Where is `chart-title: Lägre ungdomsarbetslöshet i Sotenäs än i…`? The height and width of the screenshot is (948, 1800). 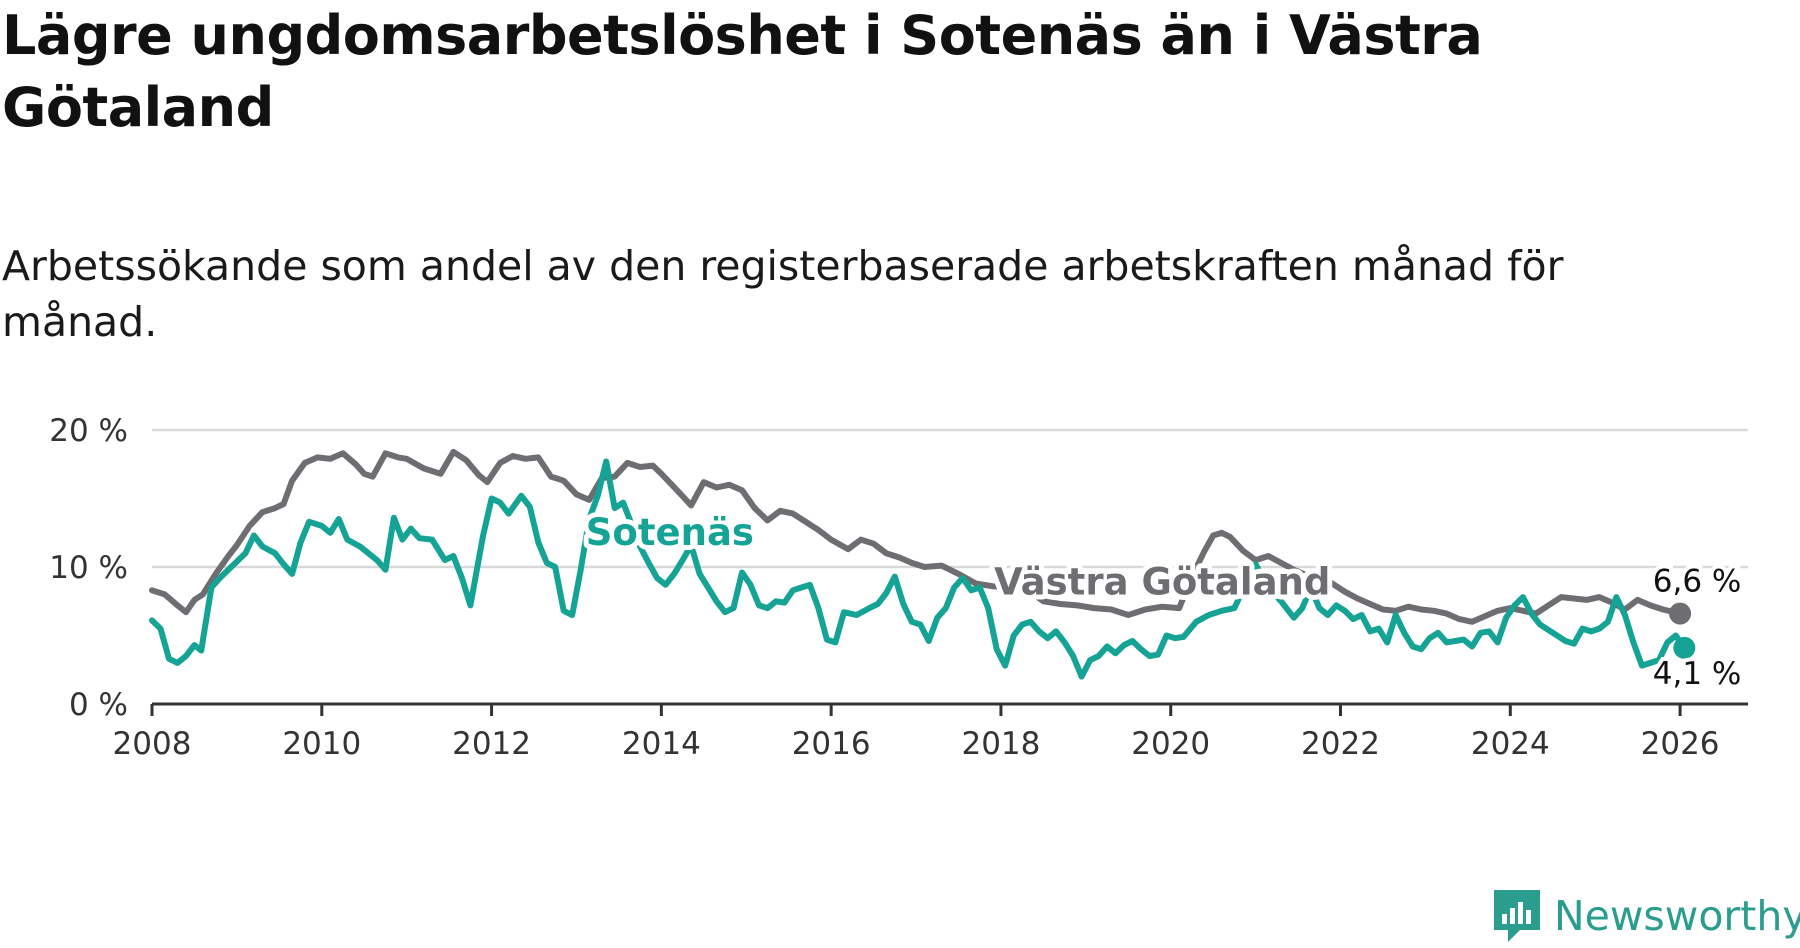 chart-title: Lägre ungdomsarbetslöshet i Sotenäs än i… is located at coordinates (742, 71).